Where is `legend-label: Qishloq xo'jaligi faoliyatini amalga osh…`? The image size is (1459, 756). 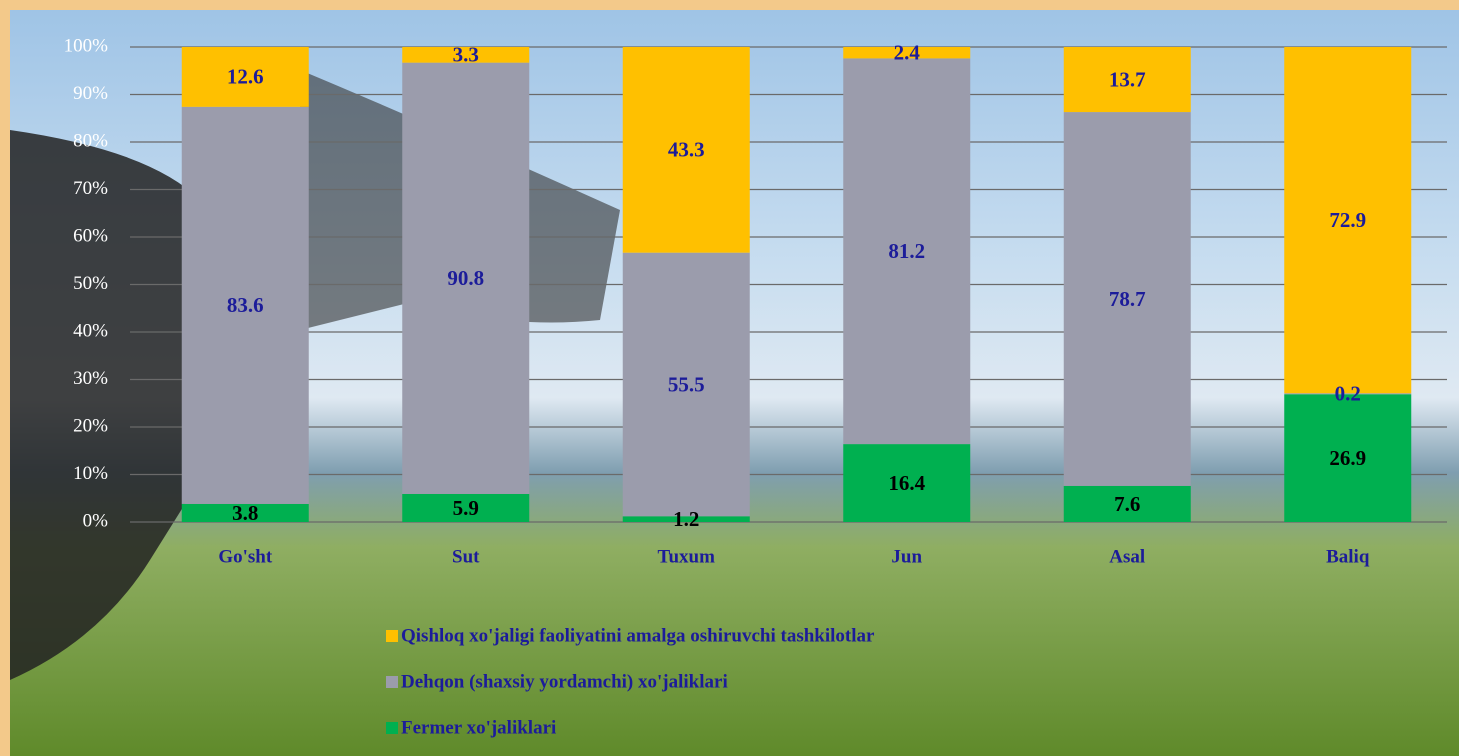 legend-label: Qishloq xo'jaligi faoliyatini amalga osh… is located at coordinates (638, 635).